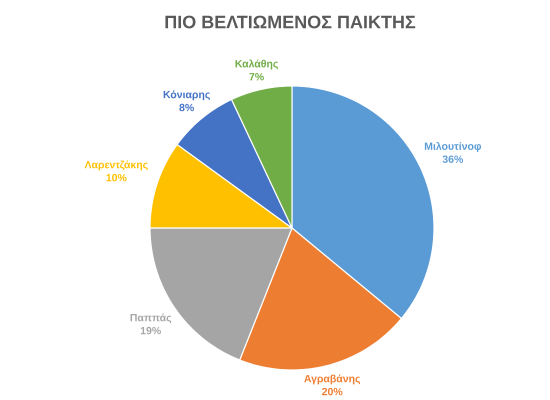 Image resolution: width=550 pixels, height=400 pixels. Describe the element at coordinates (151, 319) in the screenshot. I see `slice-label: Παππάς` at that location.